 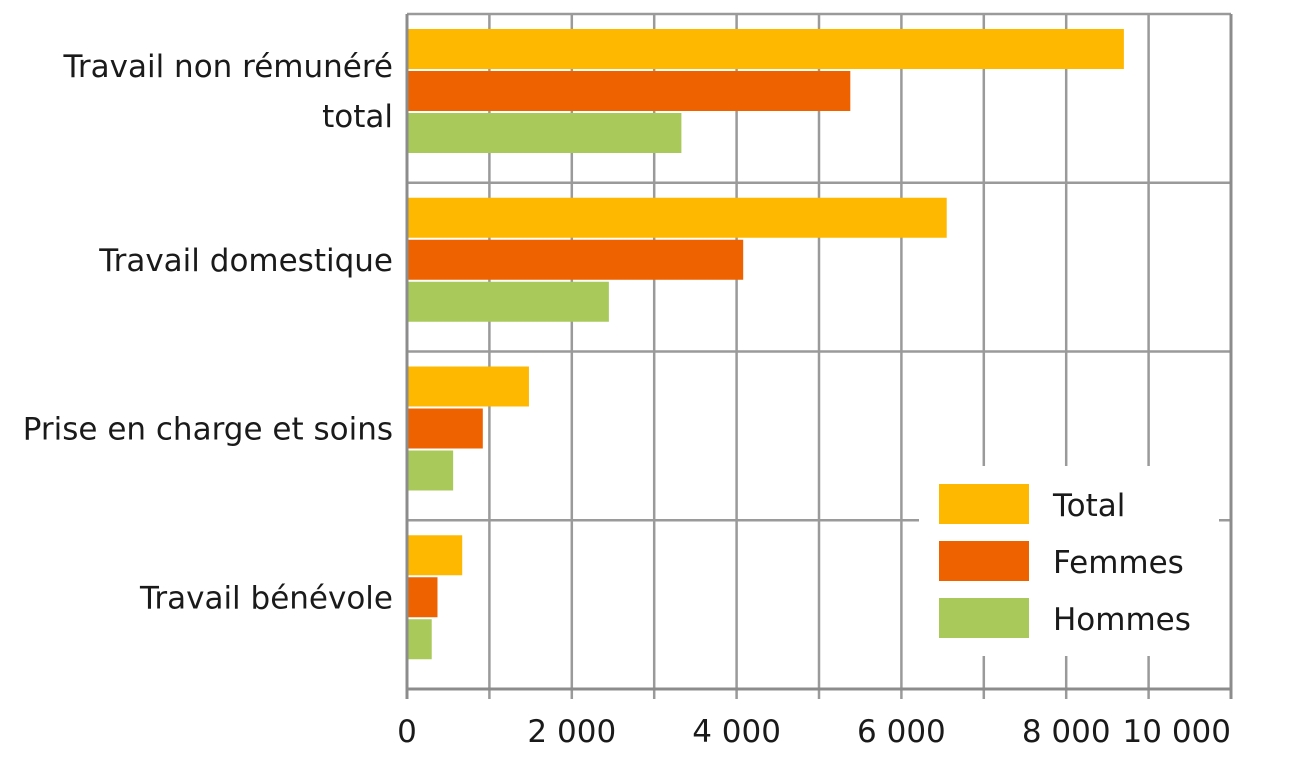 What do you see at coordinates (357, 117) in the screenshot?
I see `category-label: total` at bounding box center [357, 117].